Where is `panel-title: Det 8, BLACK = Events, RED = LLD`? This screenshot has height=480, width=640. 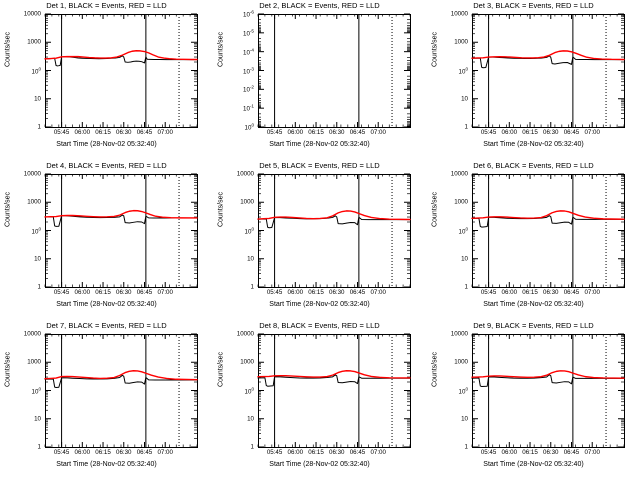 panel-title: Det 8, BLACK = Events, RED = LLD is located at coordinates (319, 325).